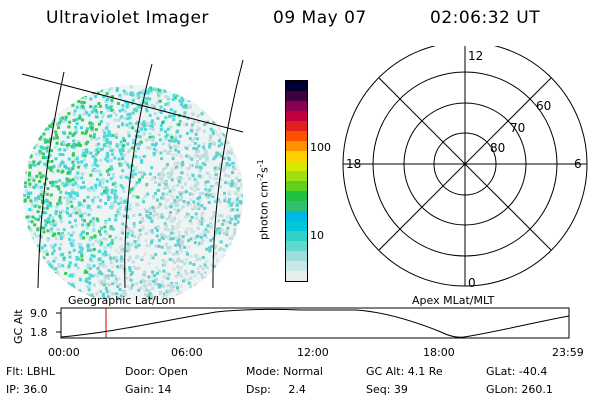 The height and width of the screenshot is (400, 600). Describe the element at coordinates (353, 164) in the screenshot. I see `mlt-label-18: 18` at that location.